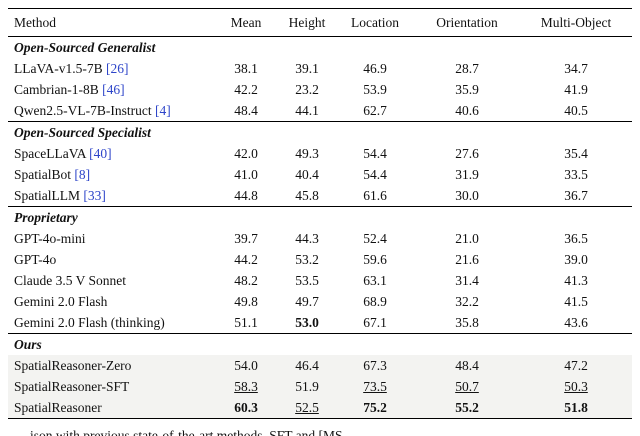 Image resolution: width=640 pixels, height=436 pixels. Describe the element at coordinates (320, 132) in the screenshot. I see `section-header: Open-Sourced Specialist` at that location.